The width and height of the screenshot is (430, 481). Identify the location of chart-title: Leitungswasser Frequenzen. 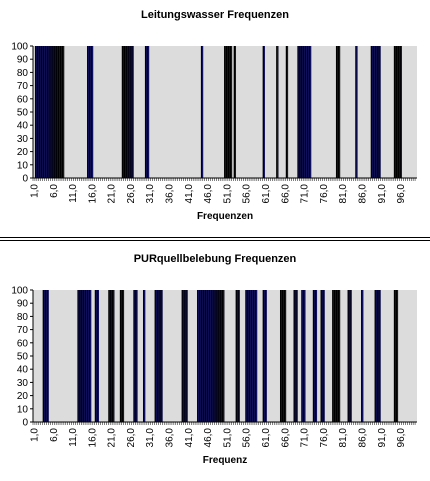
(215, 15).